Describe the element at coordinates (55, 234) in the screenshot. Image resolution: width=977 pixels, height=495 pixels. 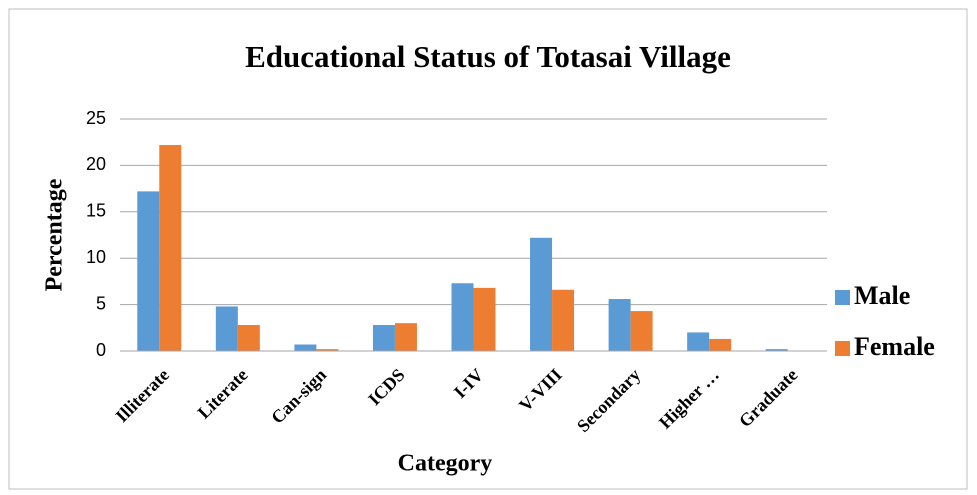
I see `y-axis-label: Percentage` at that location.